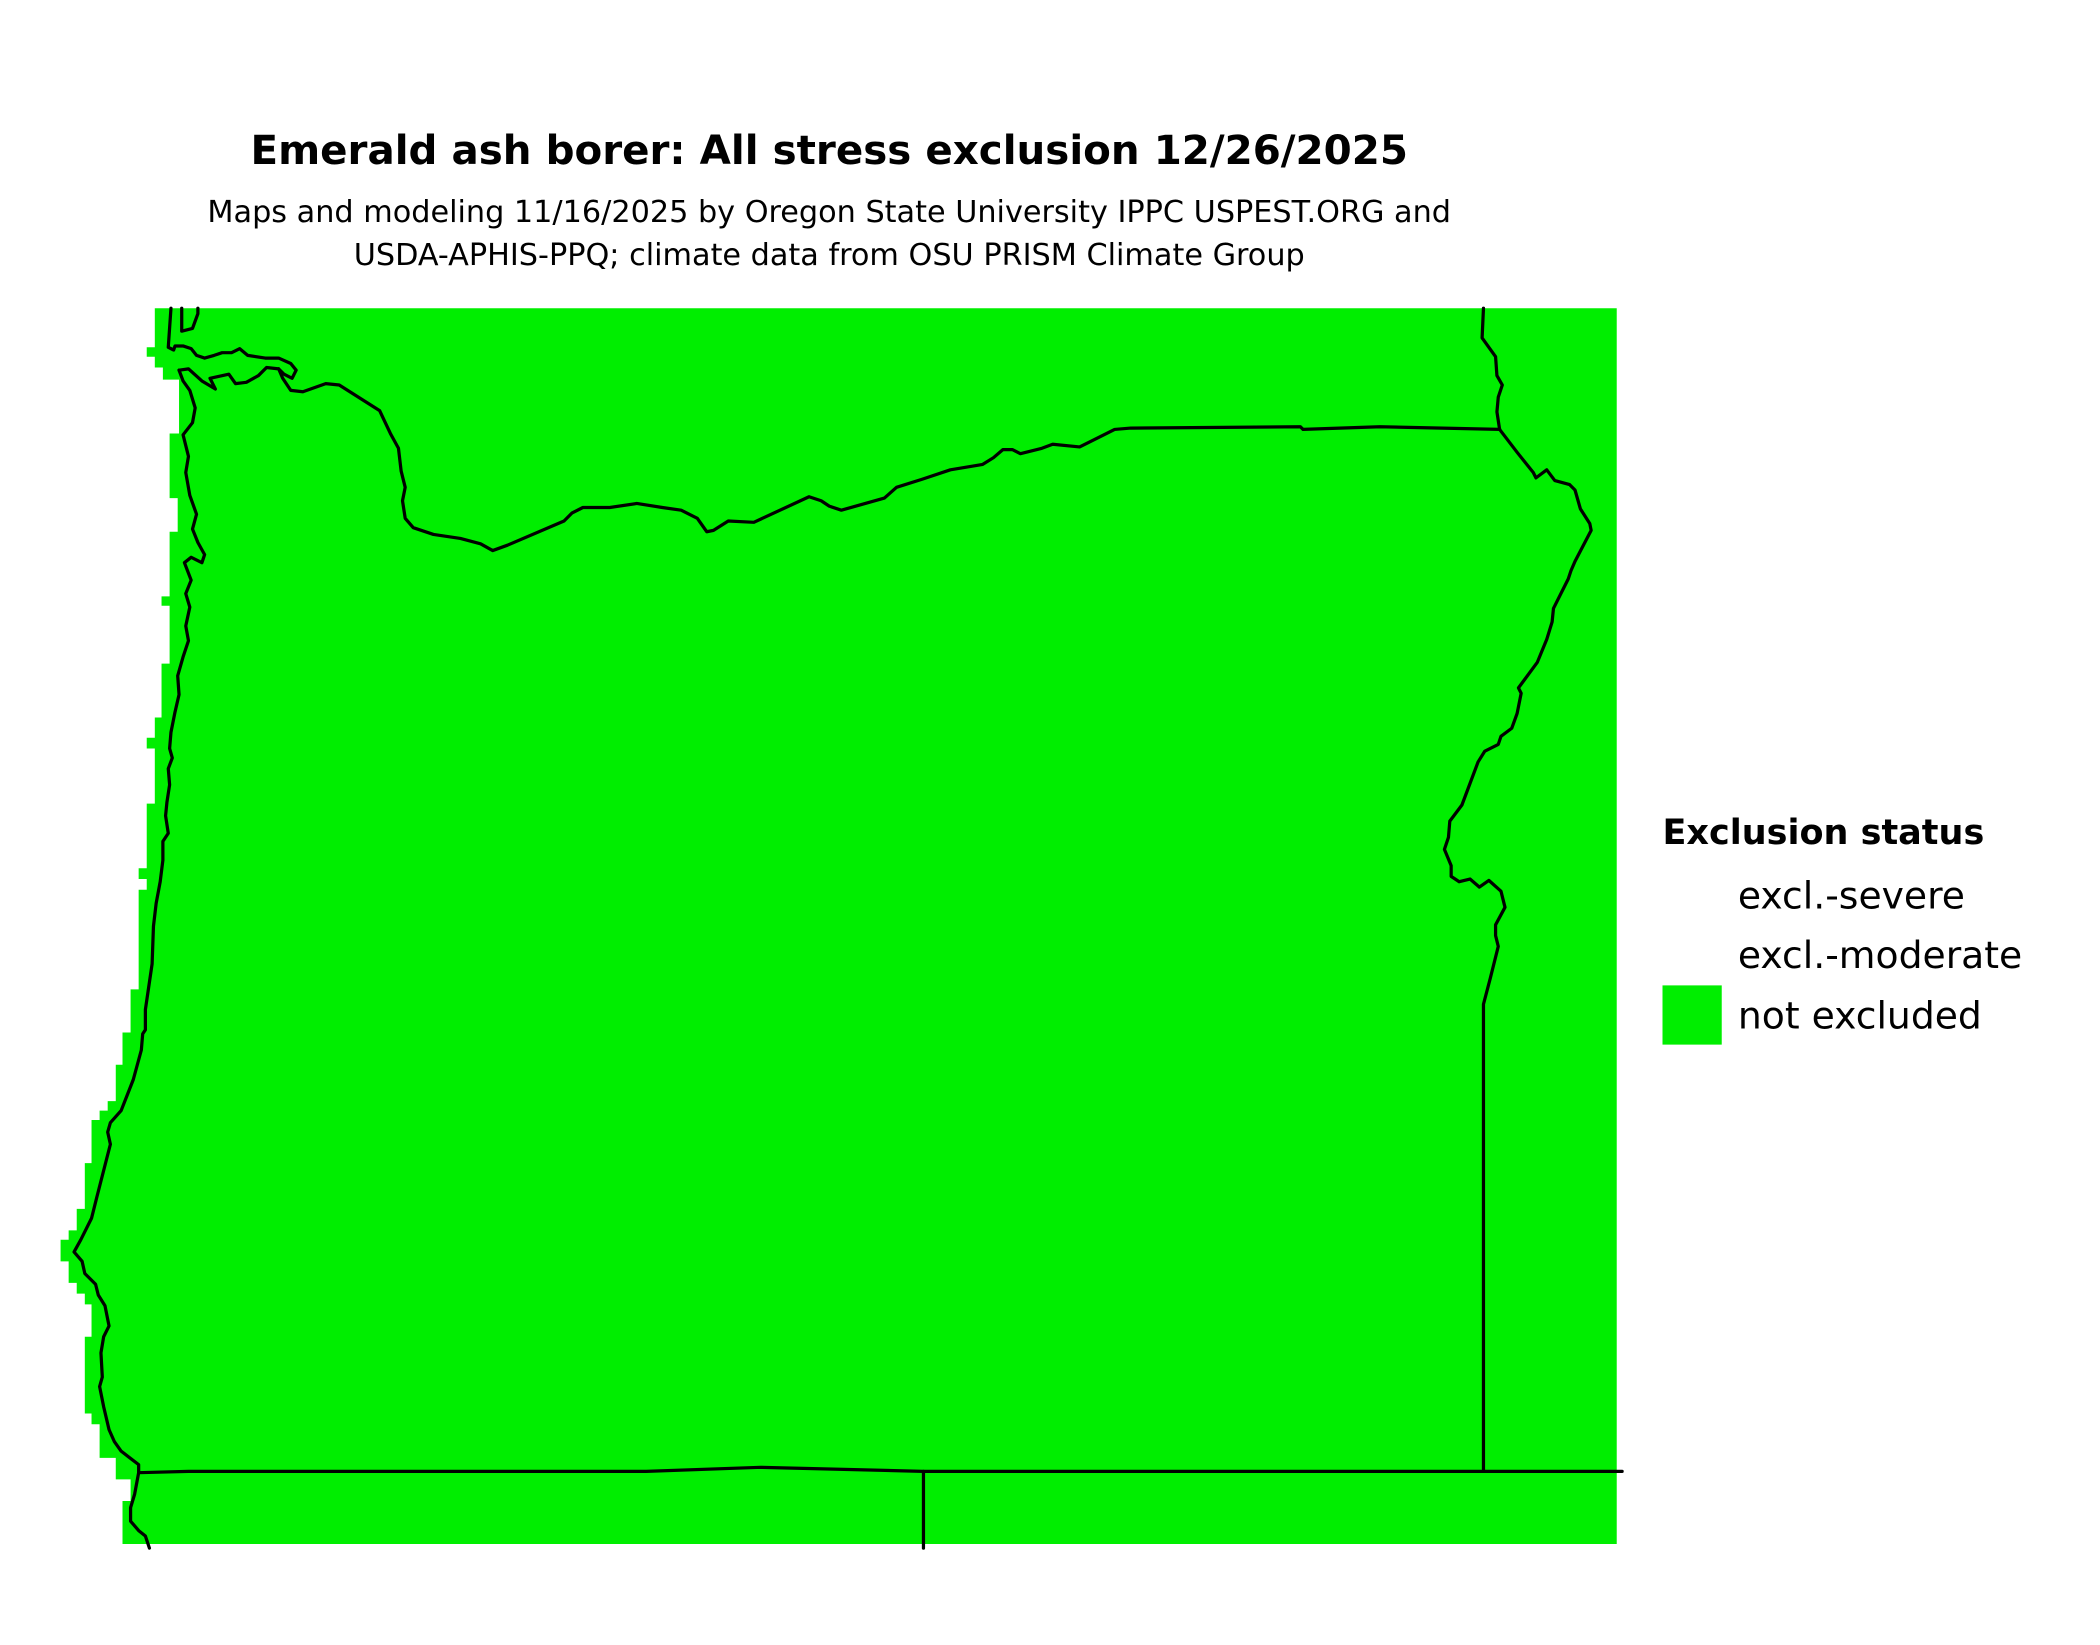  I want to click on legend-swatch-not-excluded, so click(1692, 1015).